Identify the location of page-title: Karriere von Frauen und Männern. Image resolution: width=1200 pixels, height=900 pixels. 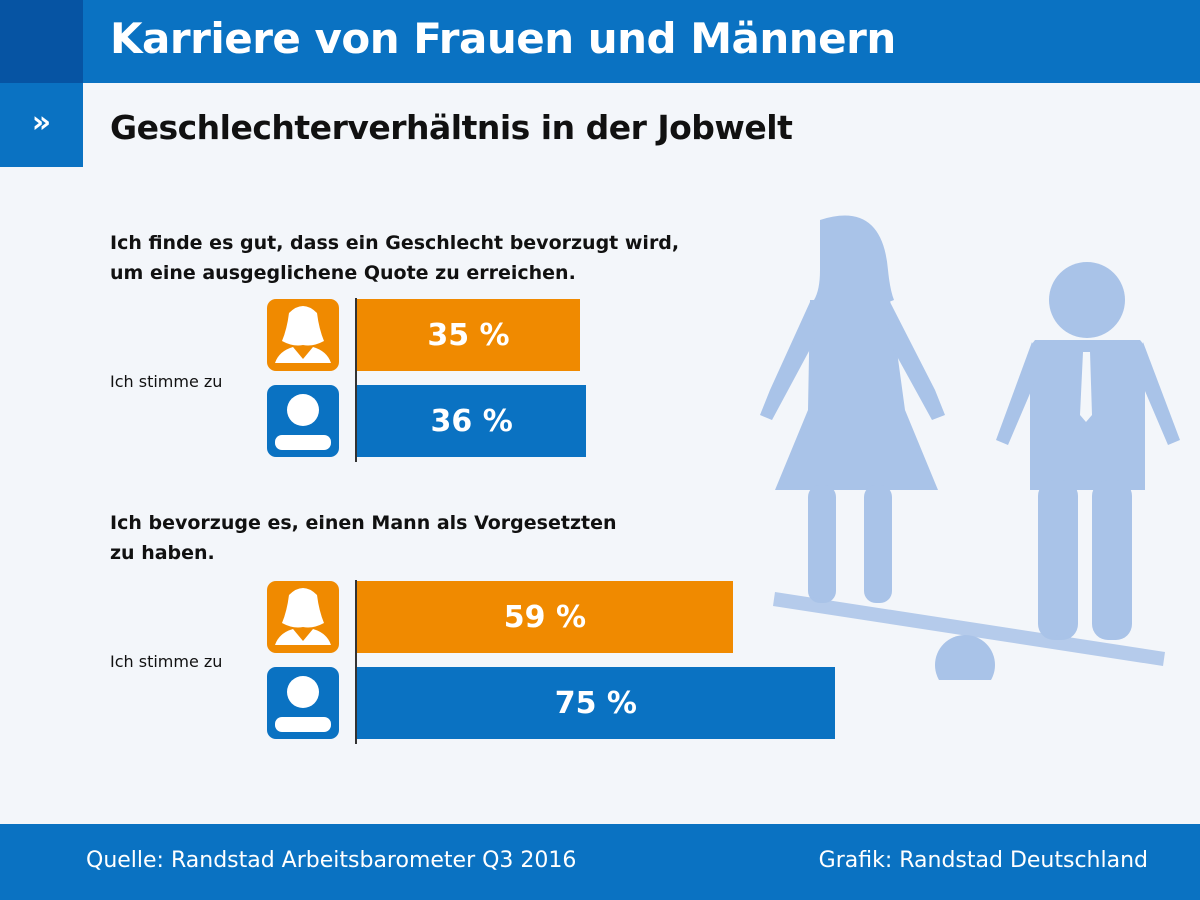
(503, 38).